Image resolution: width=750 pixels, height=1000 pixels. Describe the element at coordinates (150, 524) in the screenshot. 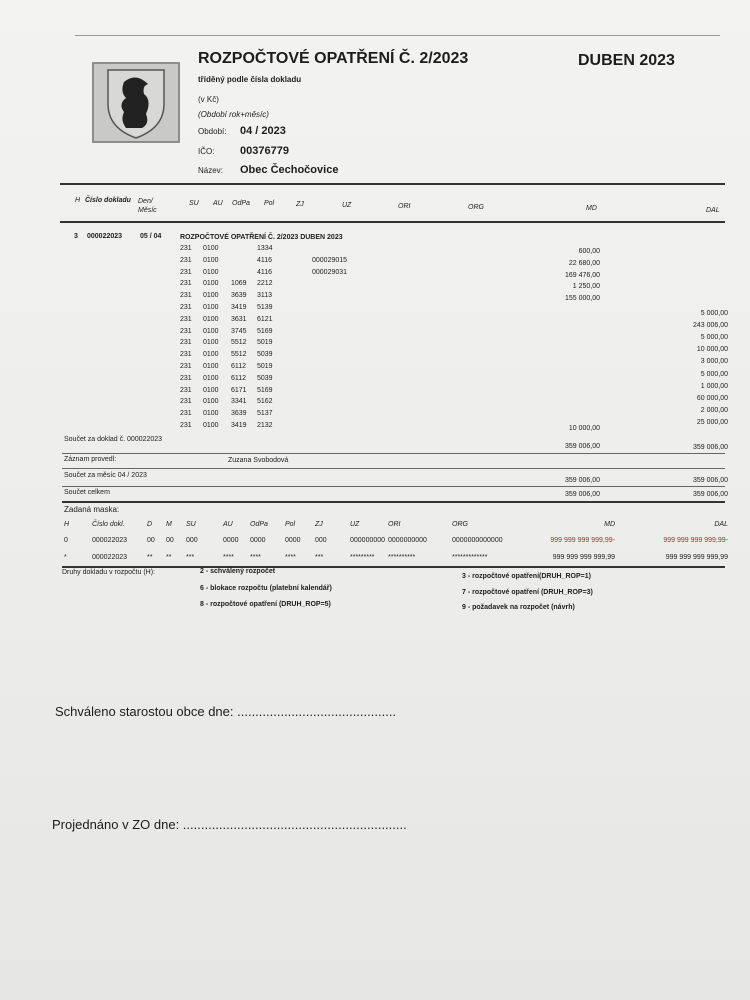

I see `mask-cell: D` at that location.